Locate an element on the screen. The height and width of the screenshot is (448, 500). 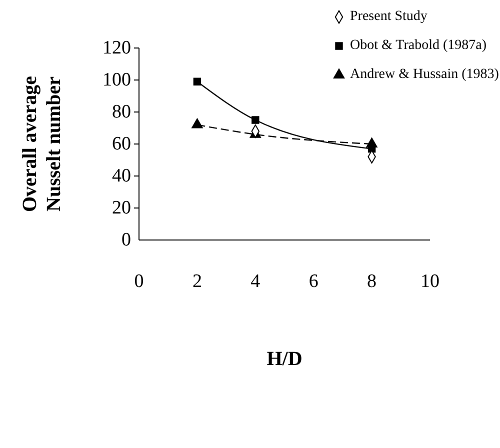
x-tick-label: 2 is located at coordinates (197, 281).